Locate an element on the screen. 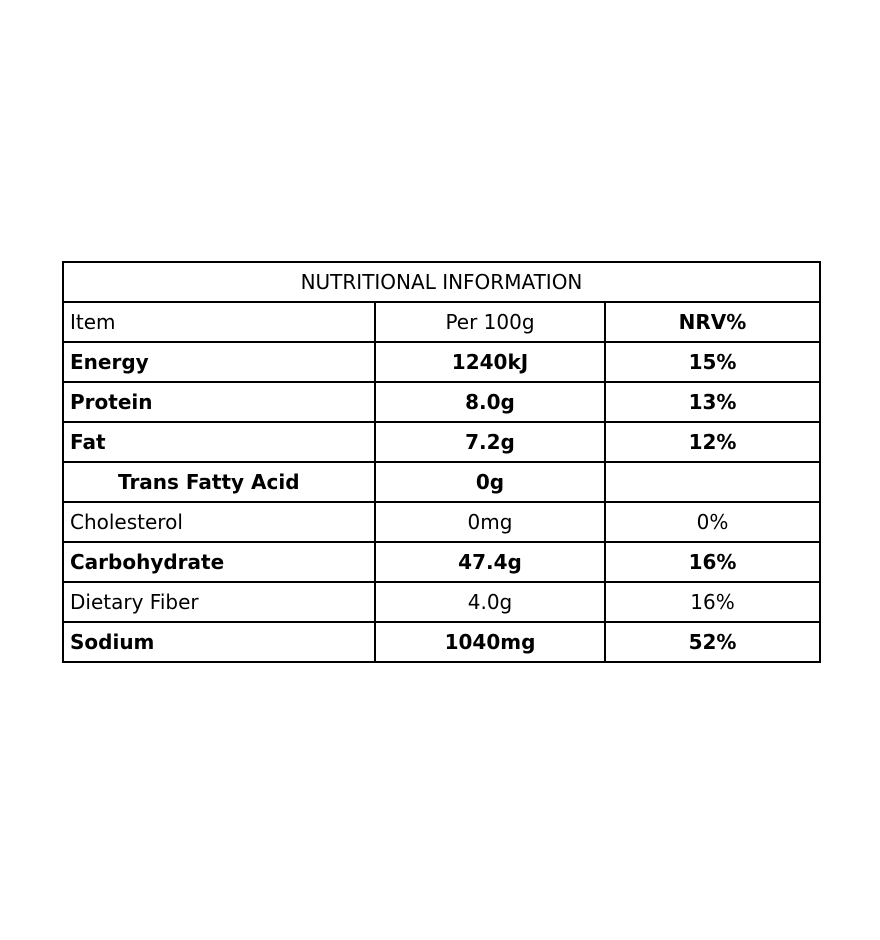 The height and width of the screenshot is (940, 880). title-row: NUTRITIONAL INFORMATION is located at coordinates (441, 282).